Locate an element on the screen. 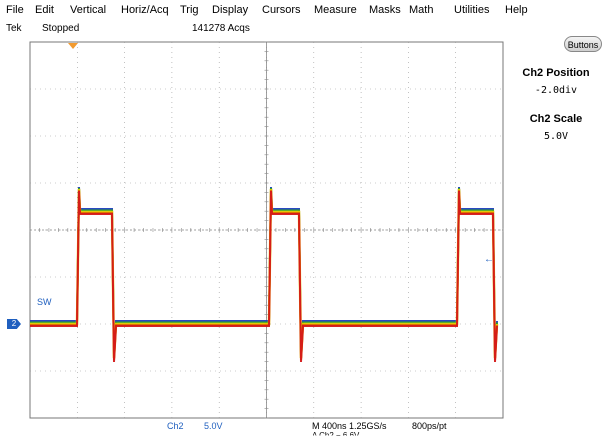 Image resolution: width=602 pixels, height=444 pixels. trigger-level-arrow-icon: ← is located at coordinates (489, 259).